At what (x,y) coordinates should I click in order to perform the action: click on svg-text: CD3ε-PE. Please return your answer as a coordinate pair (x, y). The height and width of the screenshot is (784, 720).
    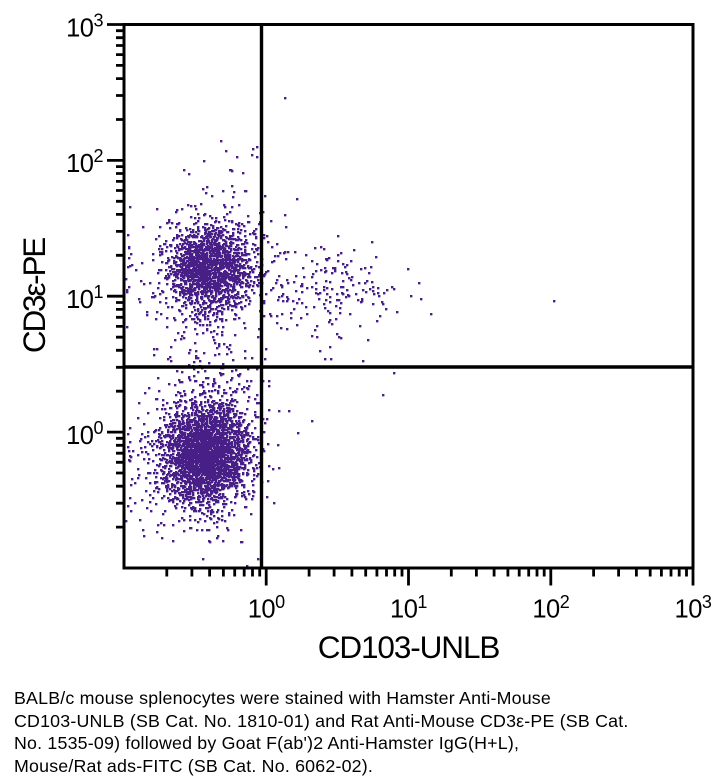
    Looking at the image, I should click on (34, 295).